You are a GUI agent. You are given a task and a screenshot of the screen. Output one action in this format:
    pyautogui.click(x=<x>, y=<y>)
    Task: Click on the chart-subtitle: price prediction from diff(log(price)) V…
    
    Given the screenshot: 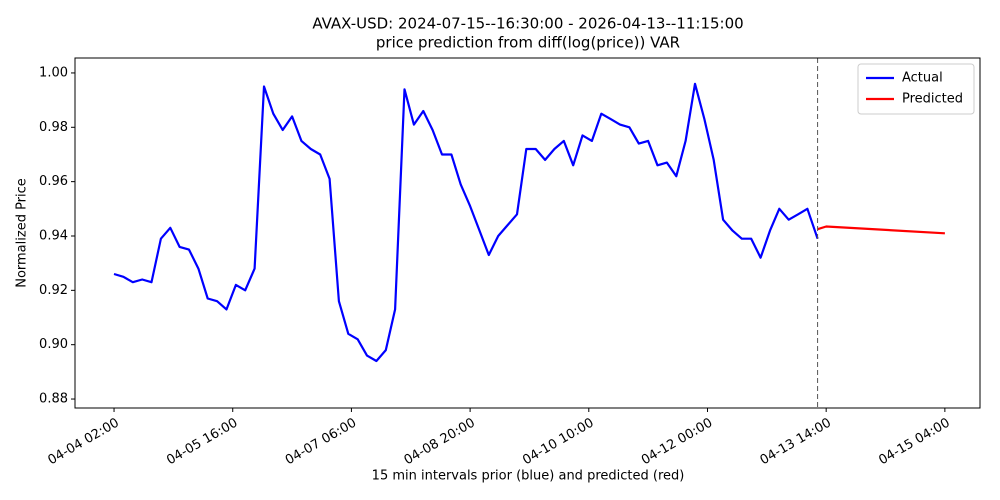 What is the action you would take?
    pyautogui.click(x=528, y=43)
    